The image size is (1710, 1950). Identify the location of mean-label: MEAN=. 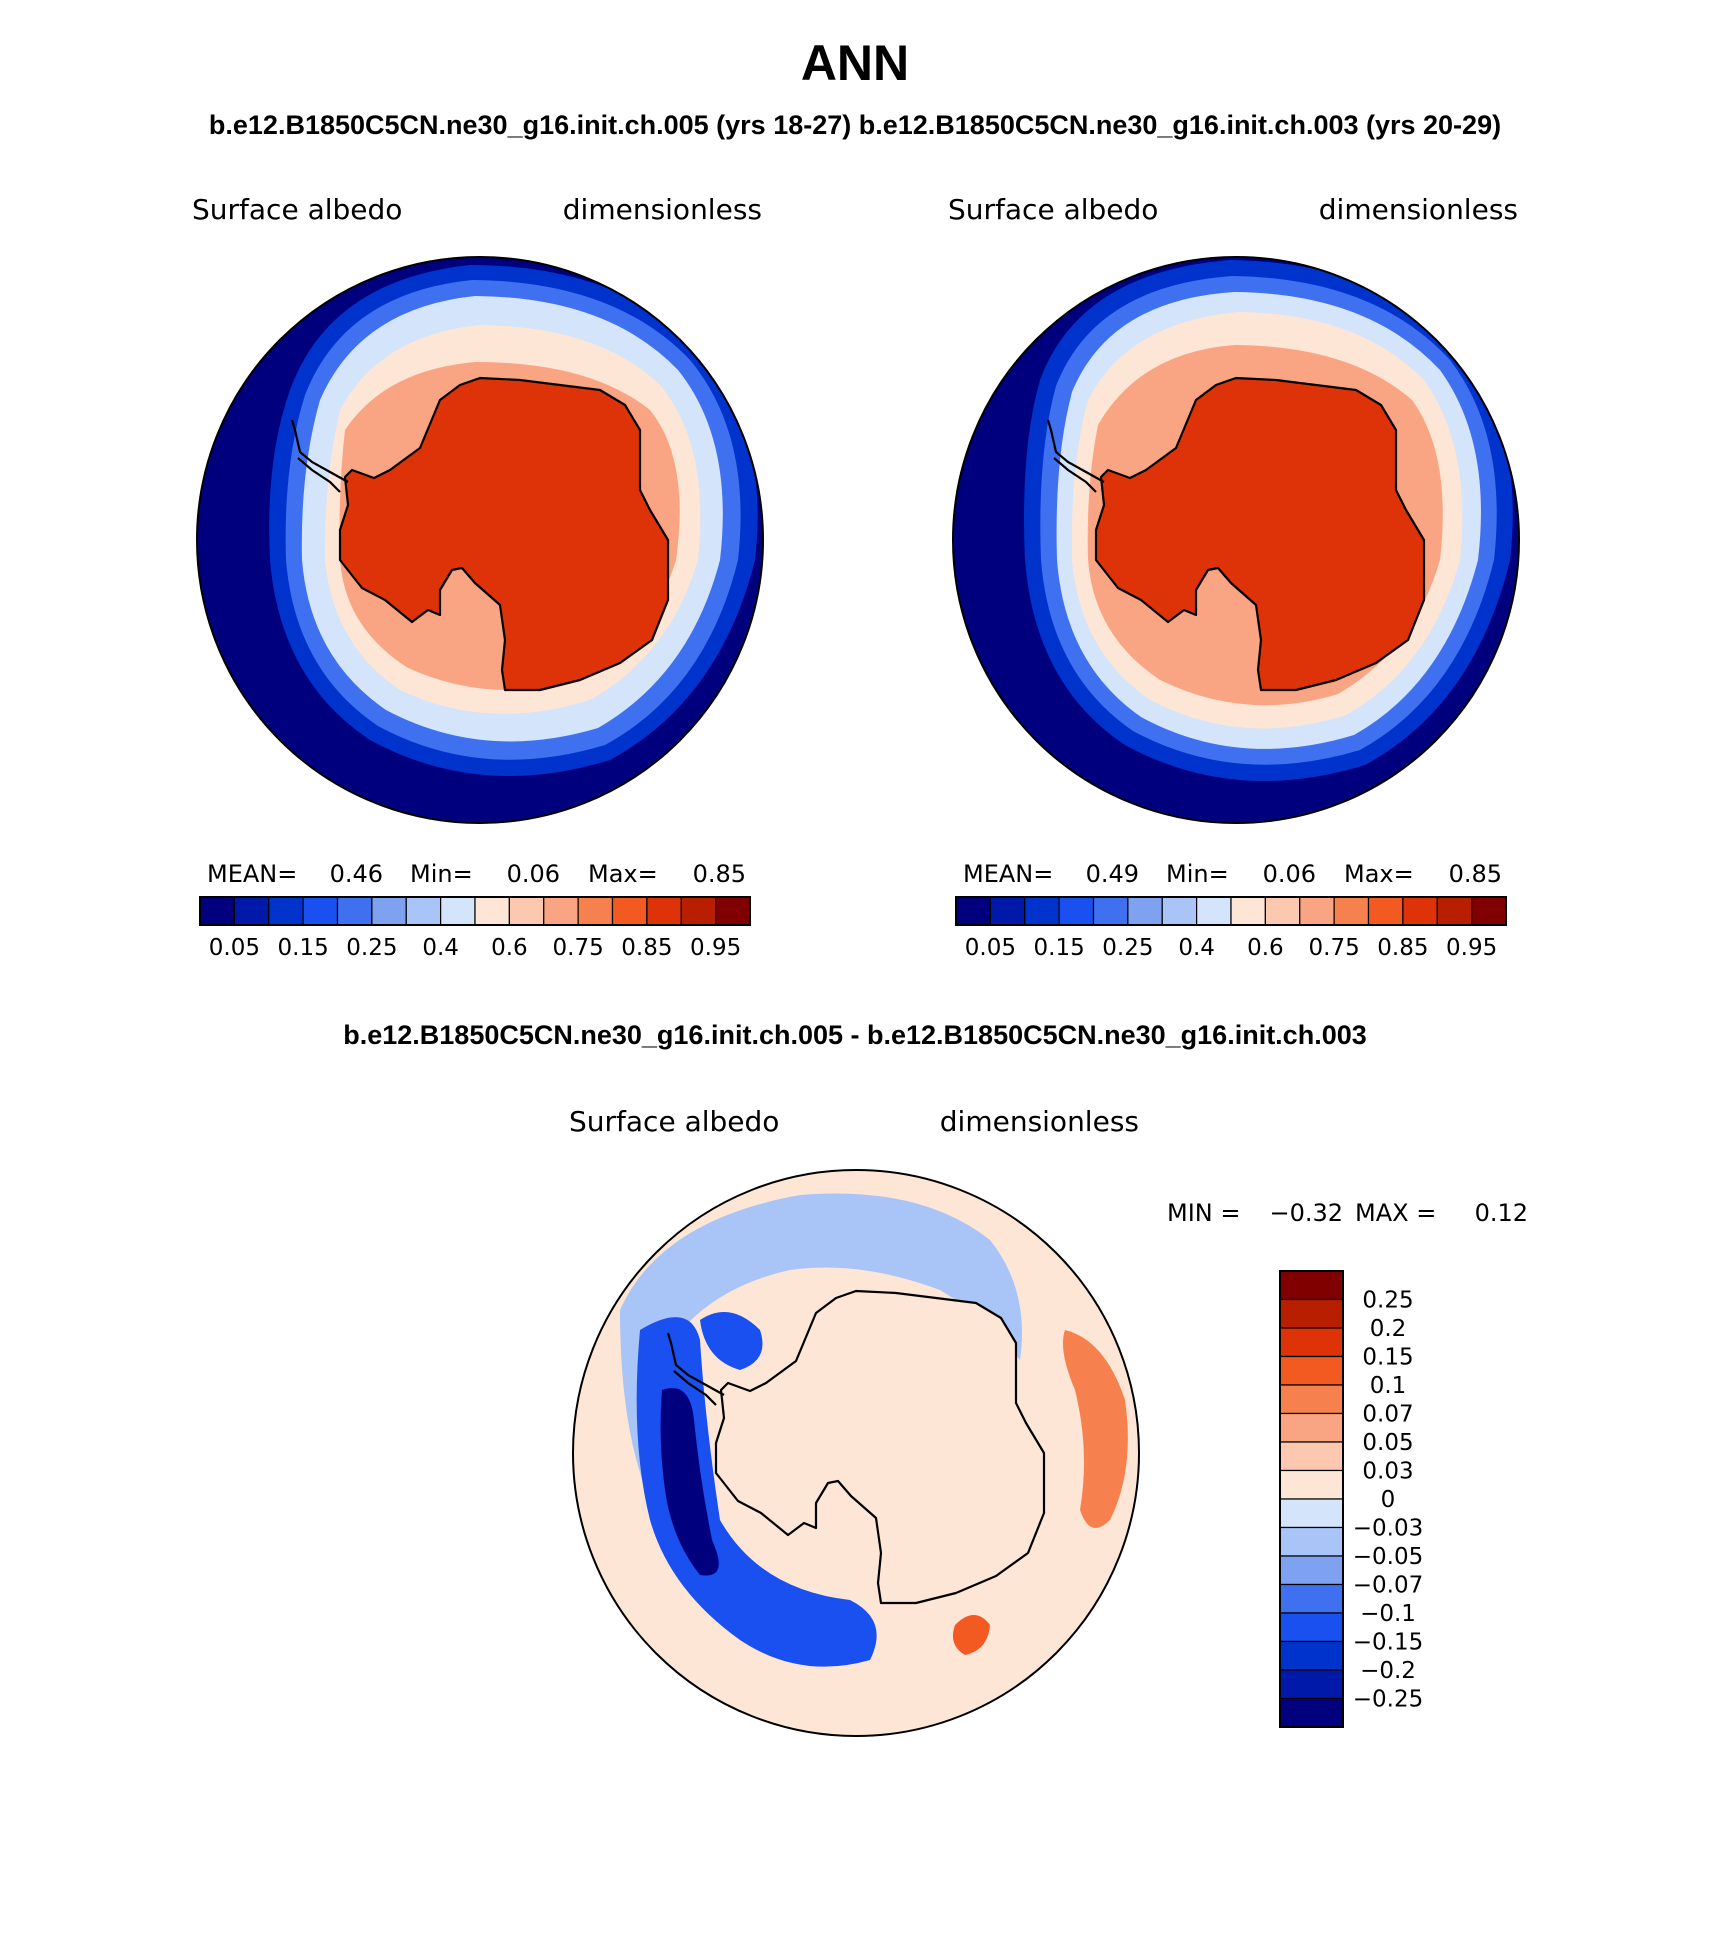
(252, 874).